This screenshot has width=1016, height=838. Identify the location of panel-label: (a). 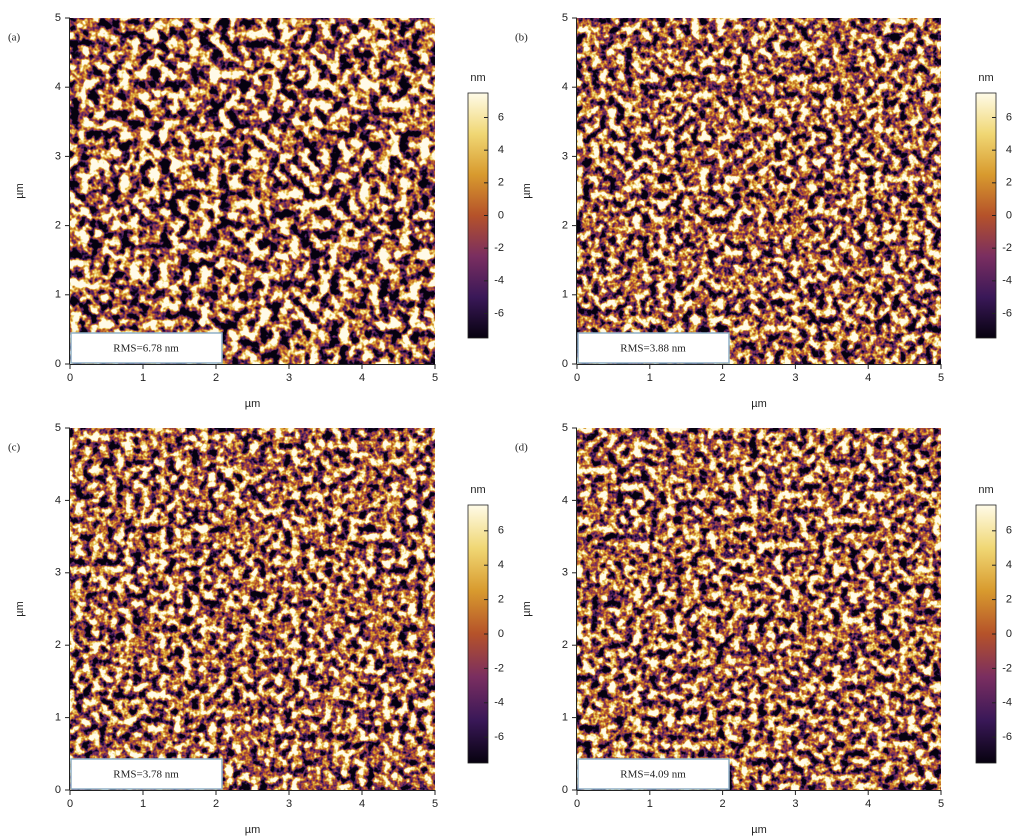
(14, 38).